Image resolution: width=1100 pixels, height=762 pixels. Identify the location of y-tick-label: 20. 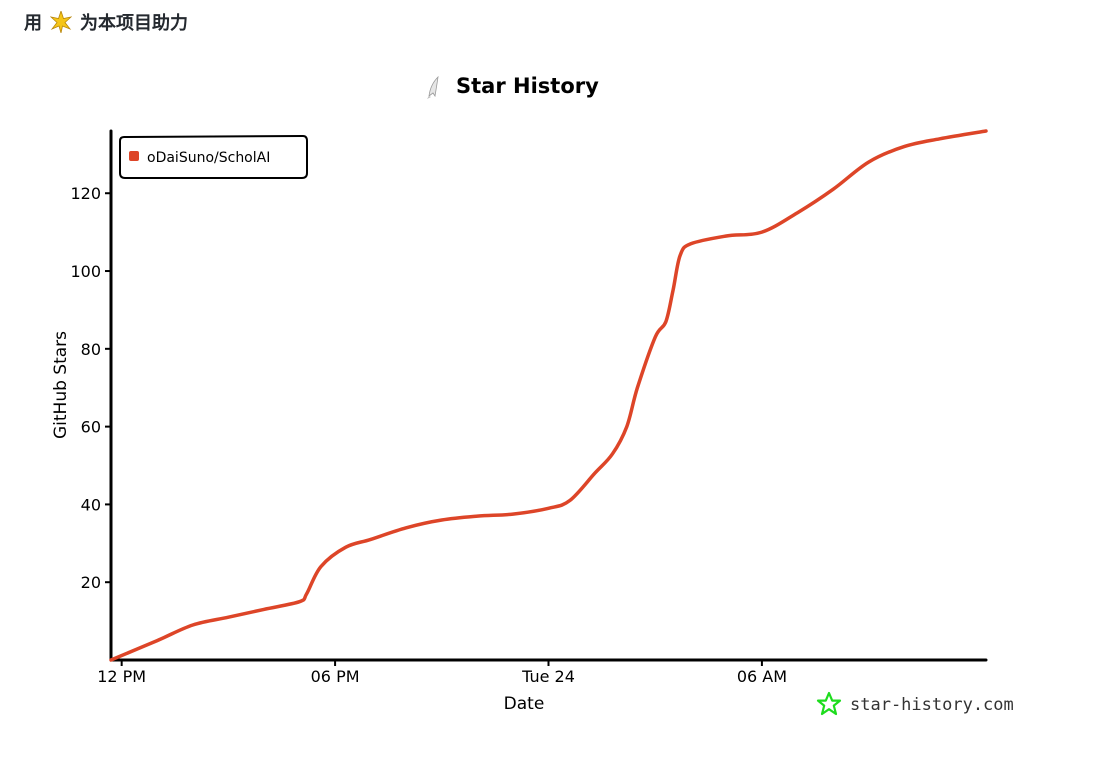
(91, 582).